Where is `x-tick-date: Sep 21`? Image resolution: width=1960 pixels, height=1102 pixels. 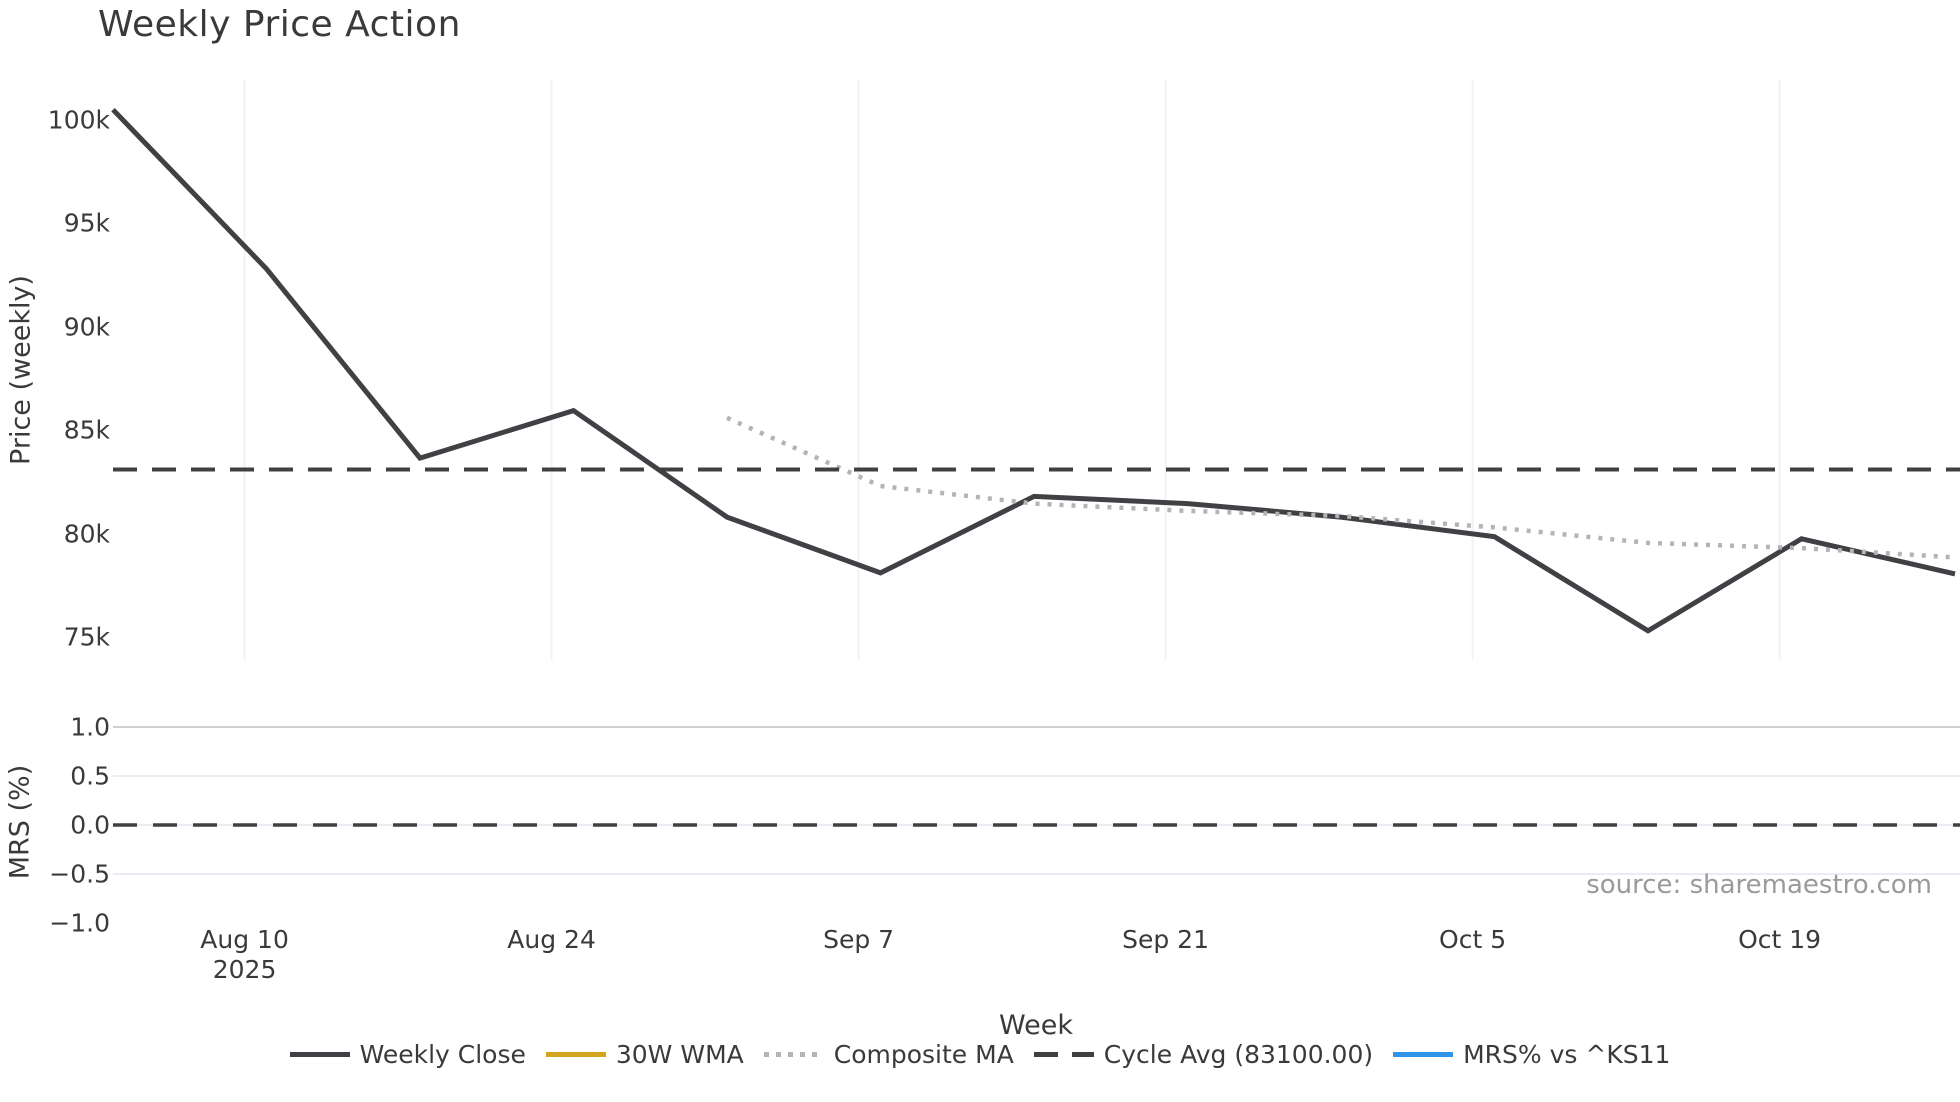
x-tick-date: Sep 21 is located at coordinates (1166, 939).